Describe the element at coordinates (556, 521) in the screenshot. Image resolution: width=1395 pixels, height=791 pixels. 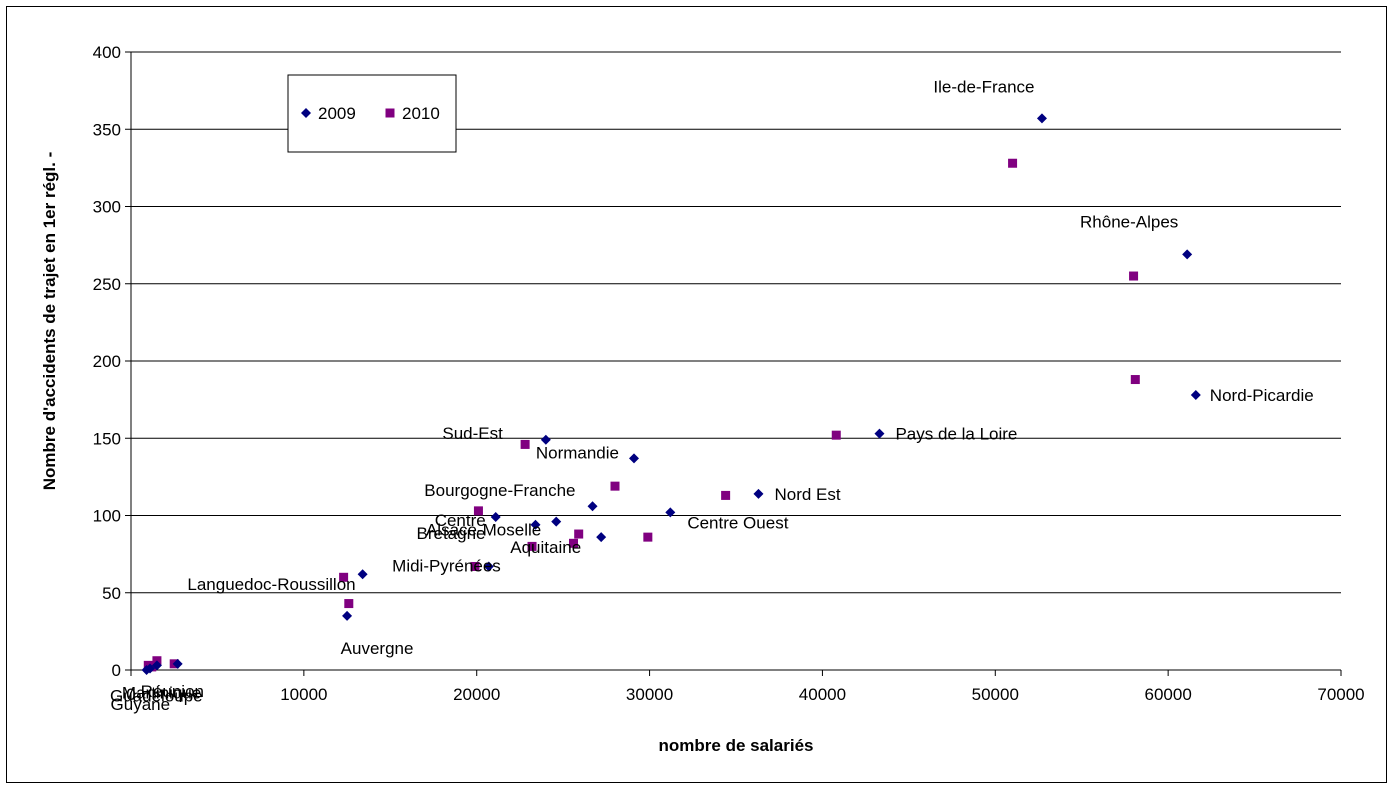
I see `point-2009-alsace-moselle` at that location.